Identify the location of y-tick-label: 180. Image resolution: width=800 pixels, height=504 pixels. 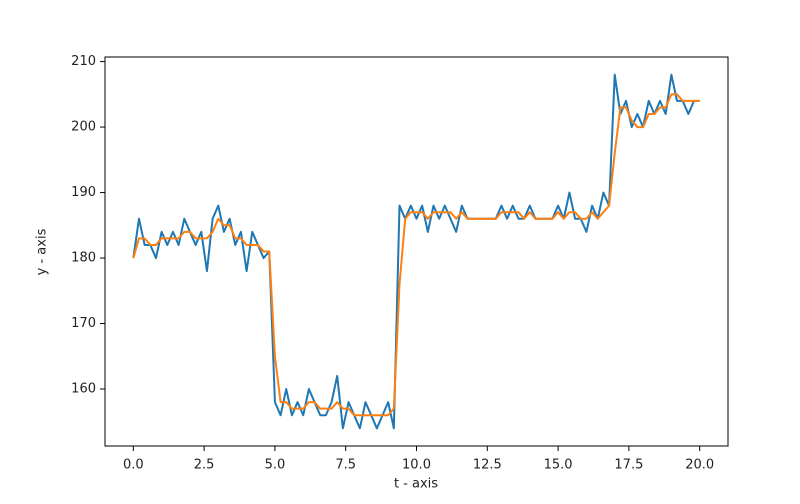
(83, 258).